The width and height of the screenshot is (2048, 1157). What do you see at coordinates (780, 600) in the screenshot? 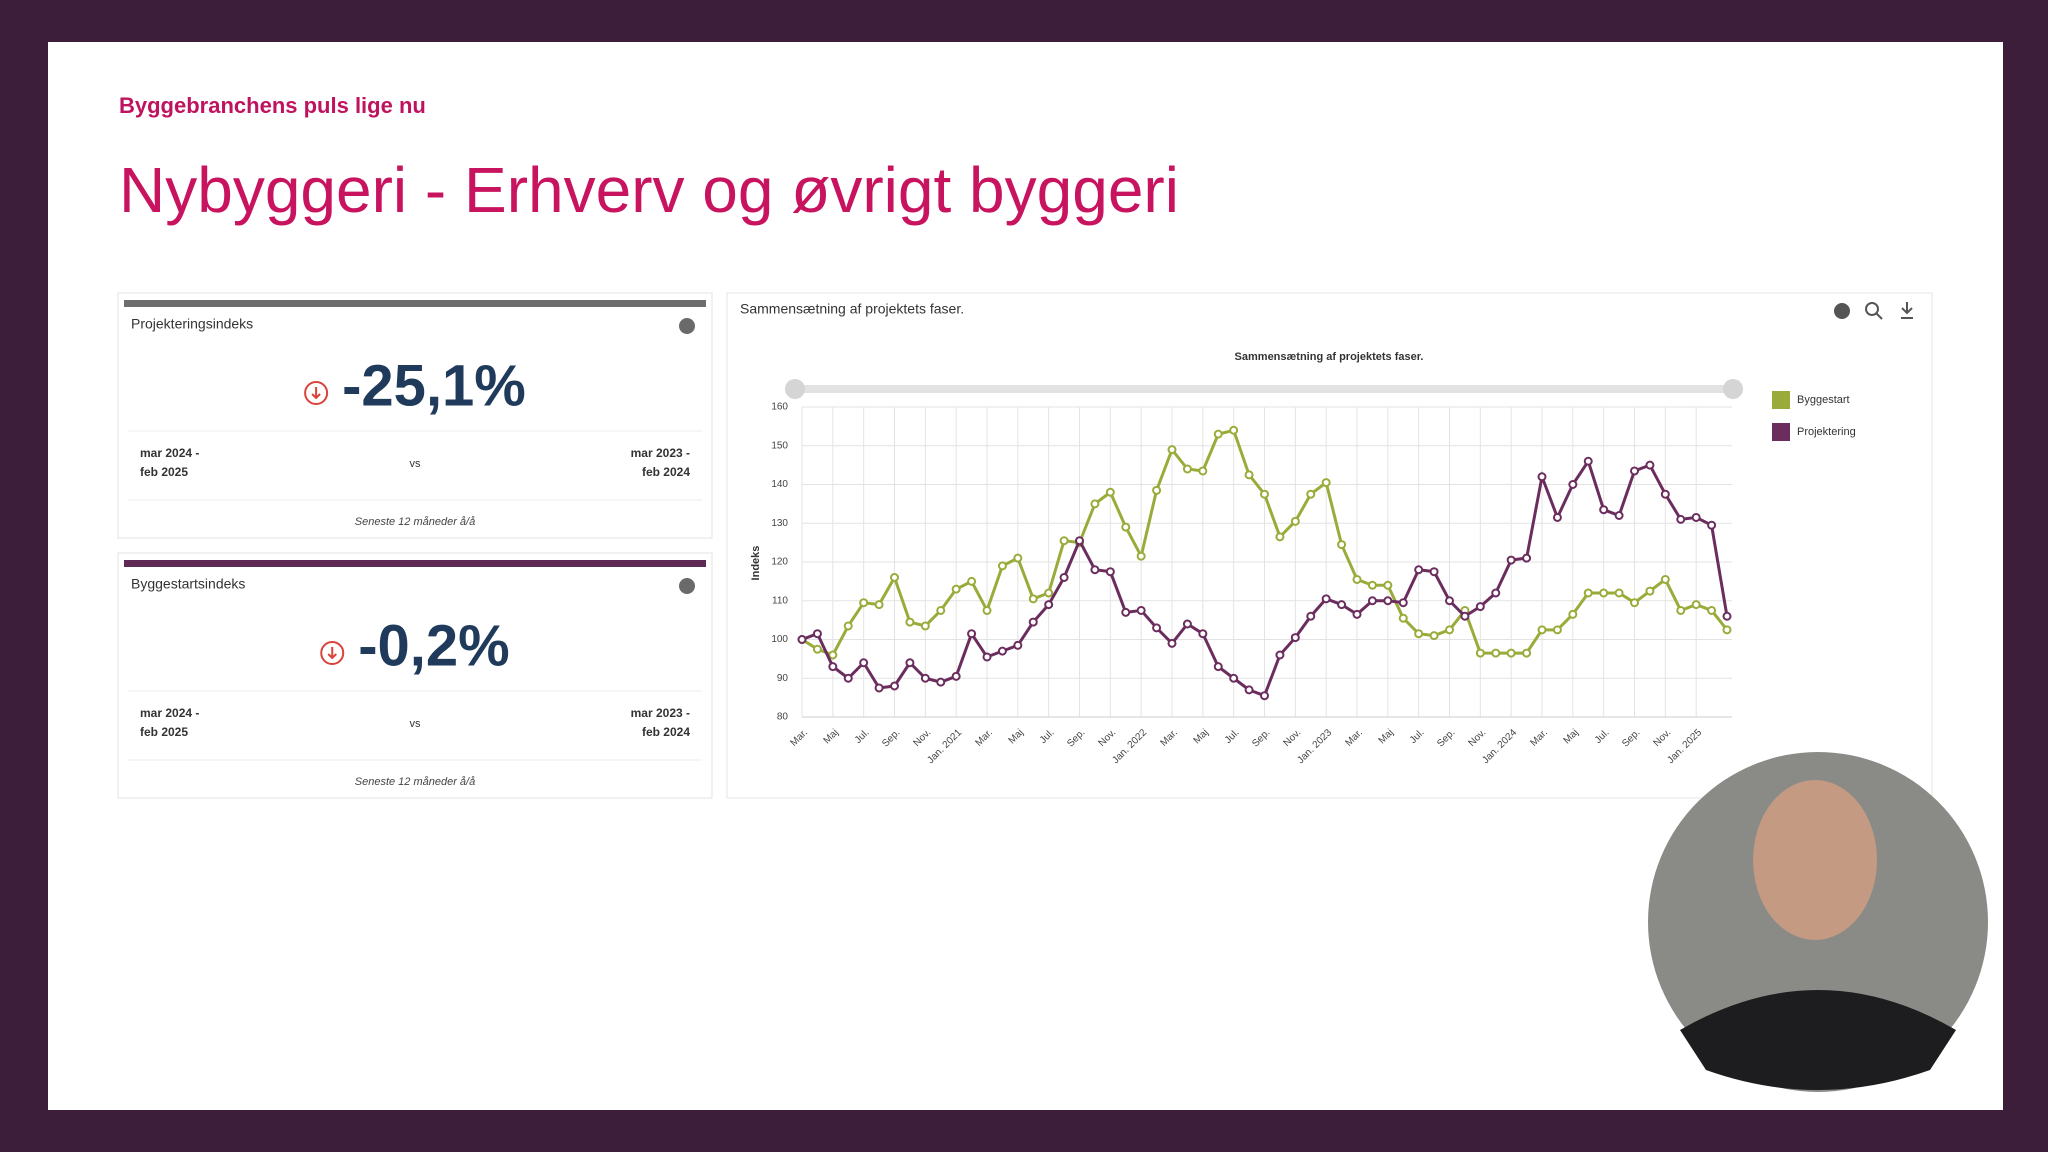
I see `y-tick-label: 110` at bounding box center [780, 600].